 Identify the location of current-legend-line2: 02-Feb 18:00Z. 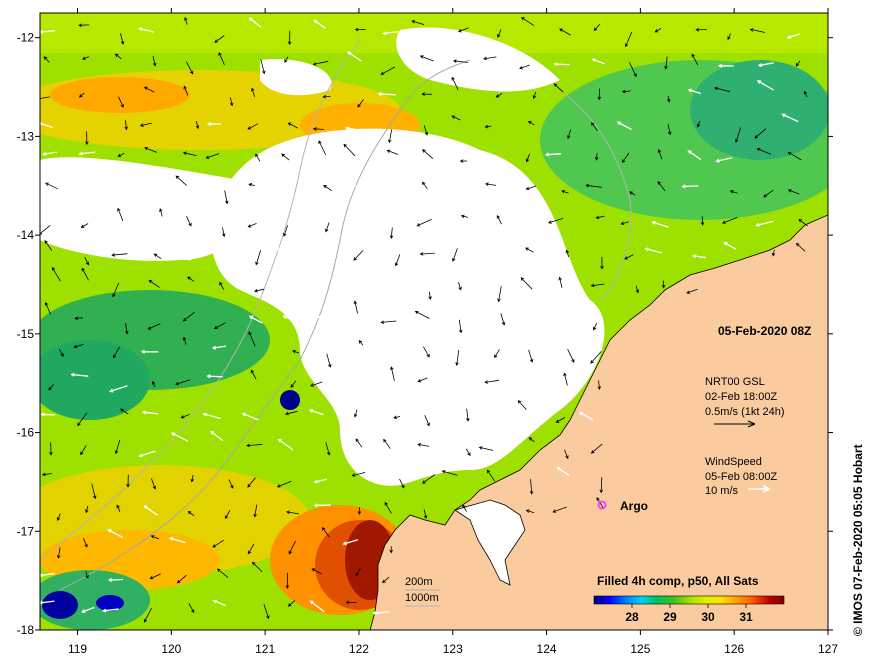
(741, 397).